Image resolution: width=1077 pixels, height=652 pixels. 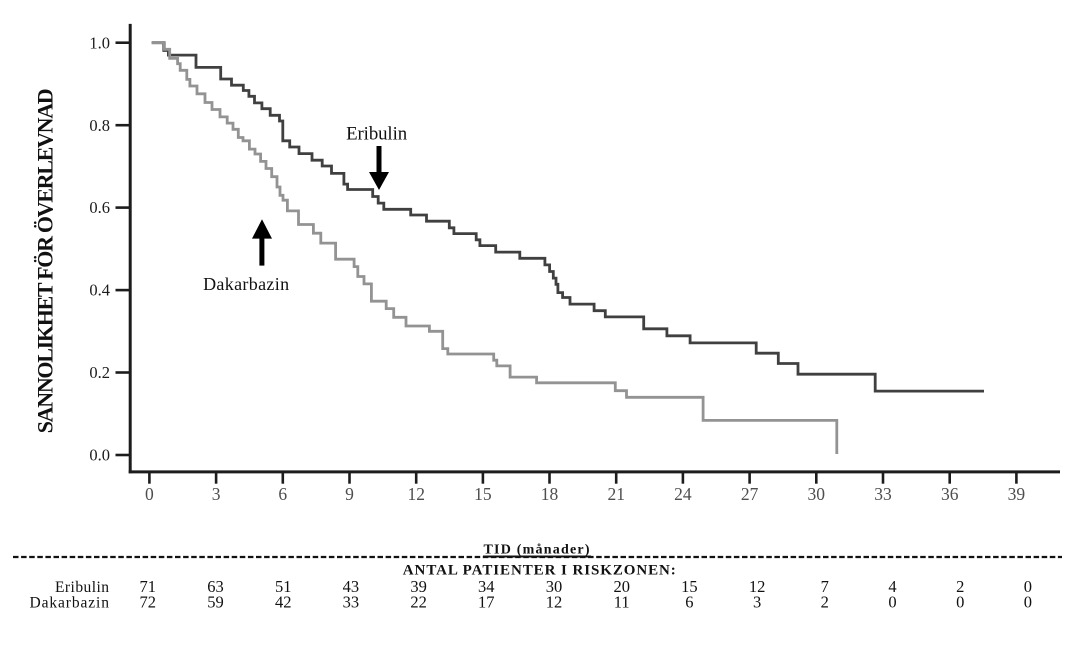 What do you see at coordinates (148, 586) in the screenshot?
I see `svg-text: 71` at bounding box center [148, 586].